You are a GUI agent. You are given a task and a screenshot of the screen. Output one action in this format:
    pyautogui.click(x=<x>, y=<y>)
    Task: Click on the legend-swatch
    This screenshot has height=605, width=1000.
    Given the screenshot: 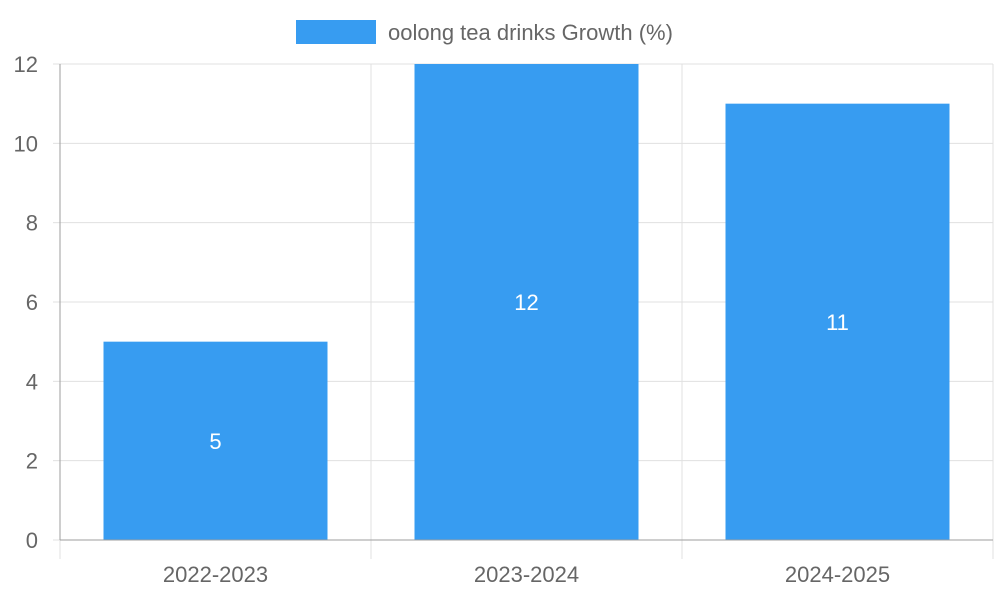 What is the action you would take?
    pyautogui.click(x=336, y=32)
    